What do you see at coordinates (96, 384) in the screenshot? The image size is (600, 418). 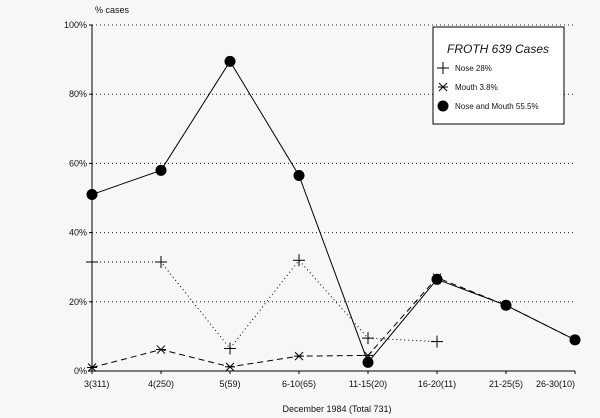 I see `x-tick-label: 3(311)` at bounding box center [96, 384].